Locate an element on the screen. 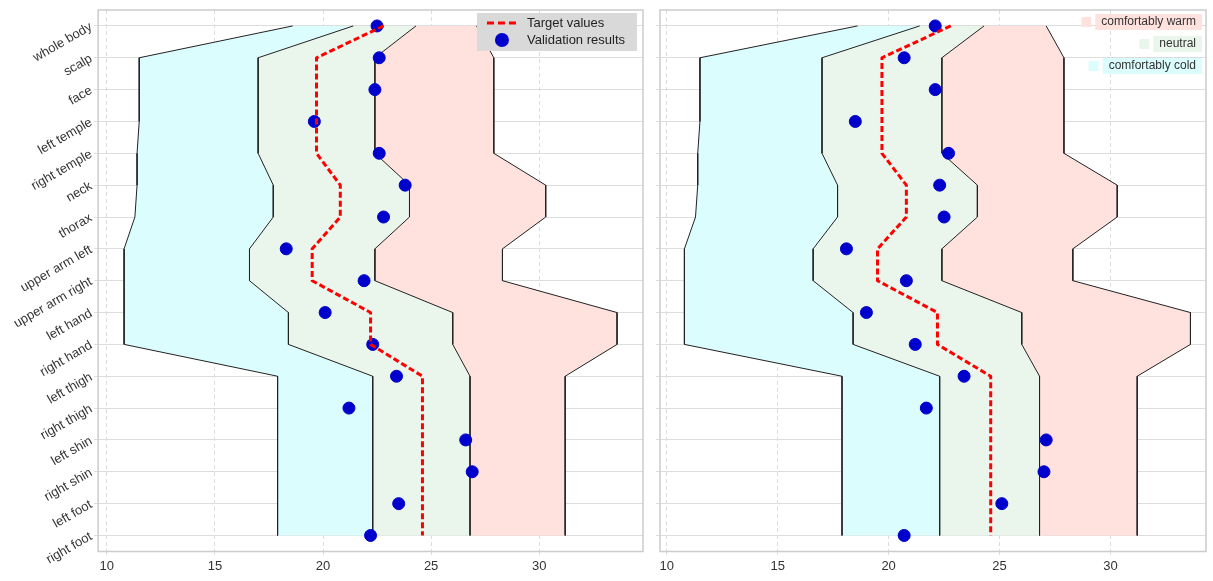 The image size is (1213, 581). y-tick-label: right foot is located at coordinates (69, 547).